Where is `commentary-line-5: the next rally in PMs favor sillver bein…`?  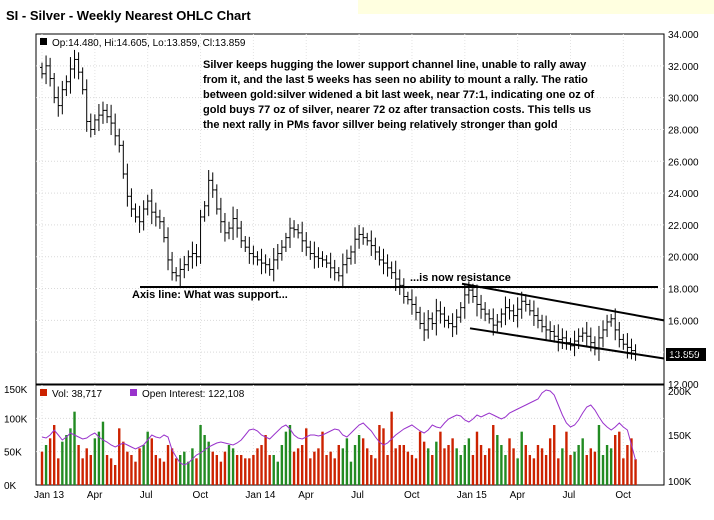
commentary-line-5: the next rally in PMs favor sillver bein… is located at coordinates (380, 125).